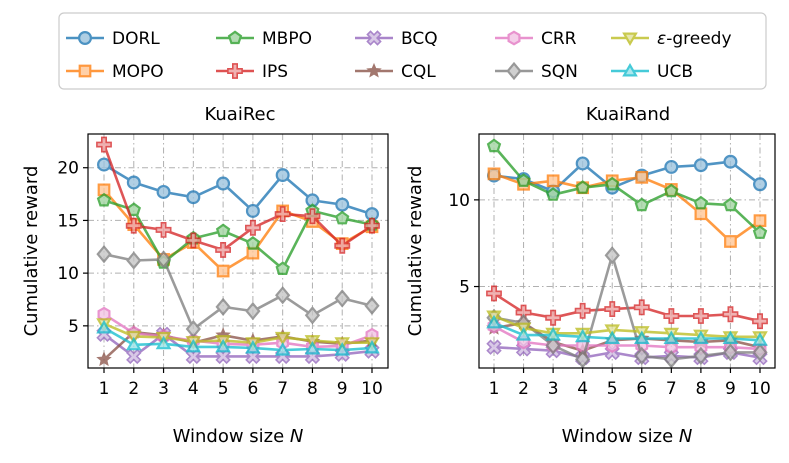 This screenshot has height=463, width=789. I want to click on legend-entry-sqn, so click(514, 71).